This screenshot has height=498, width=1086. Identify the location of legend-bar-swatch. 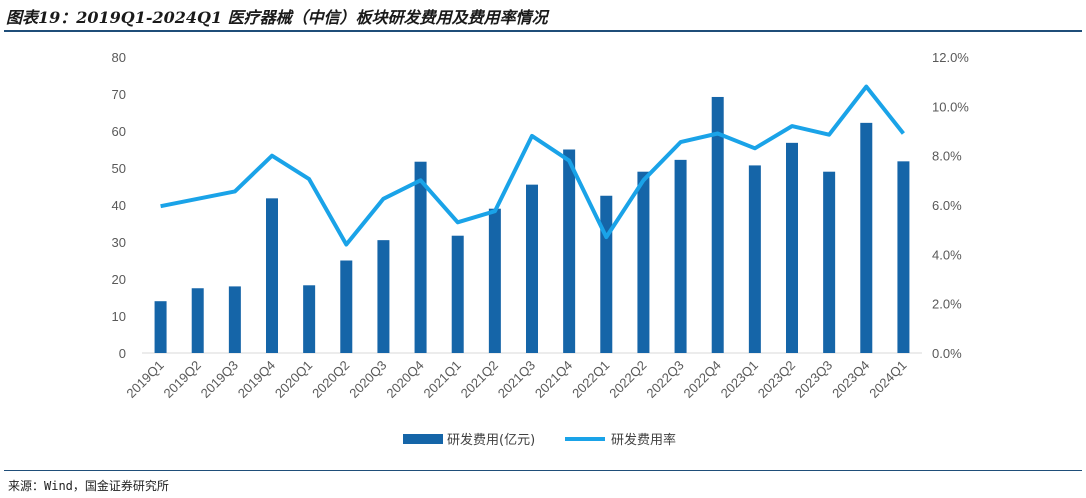
(423, 439).